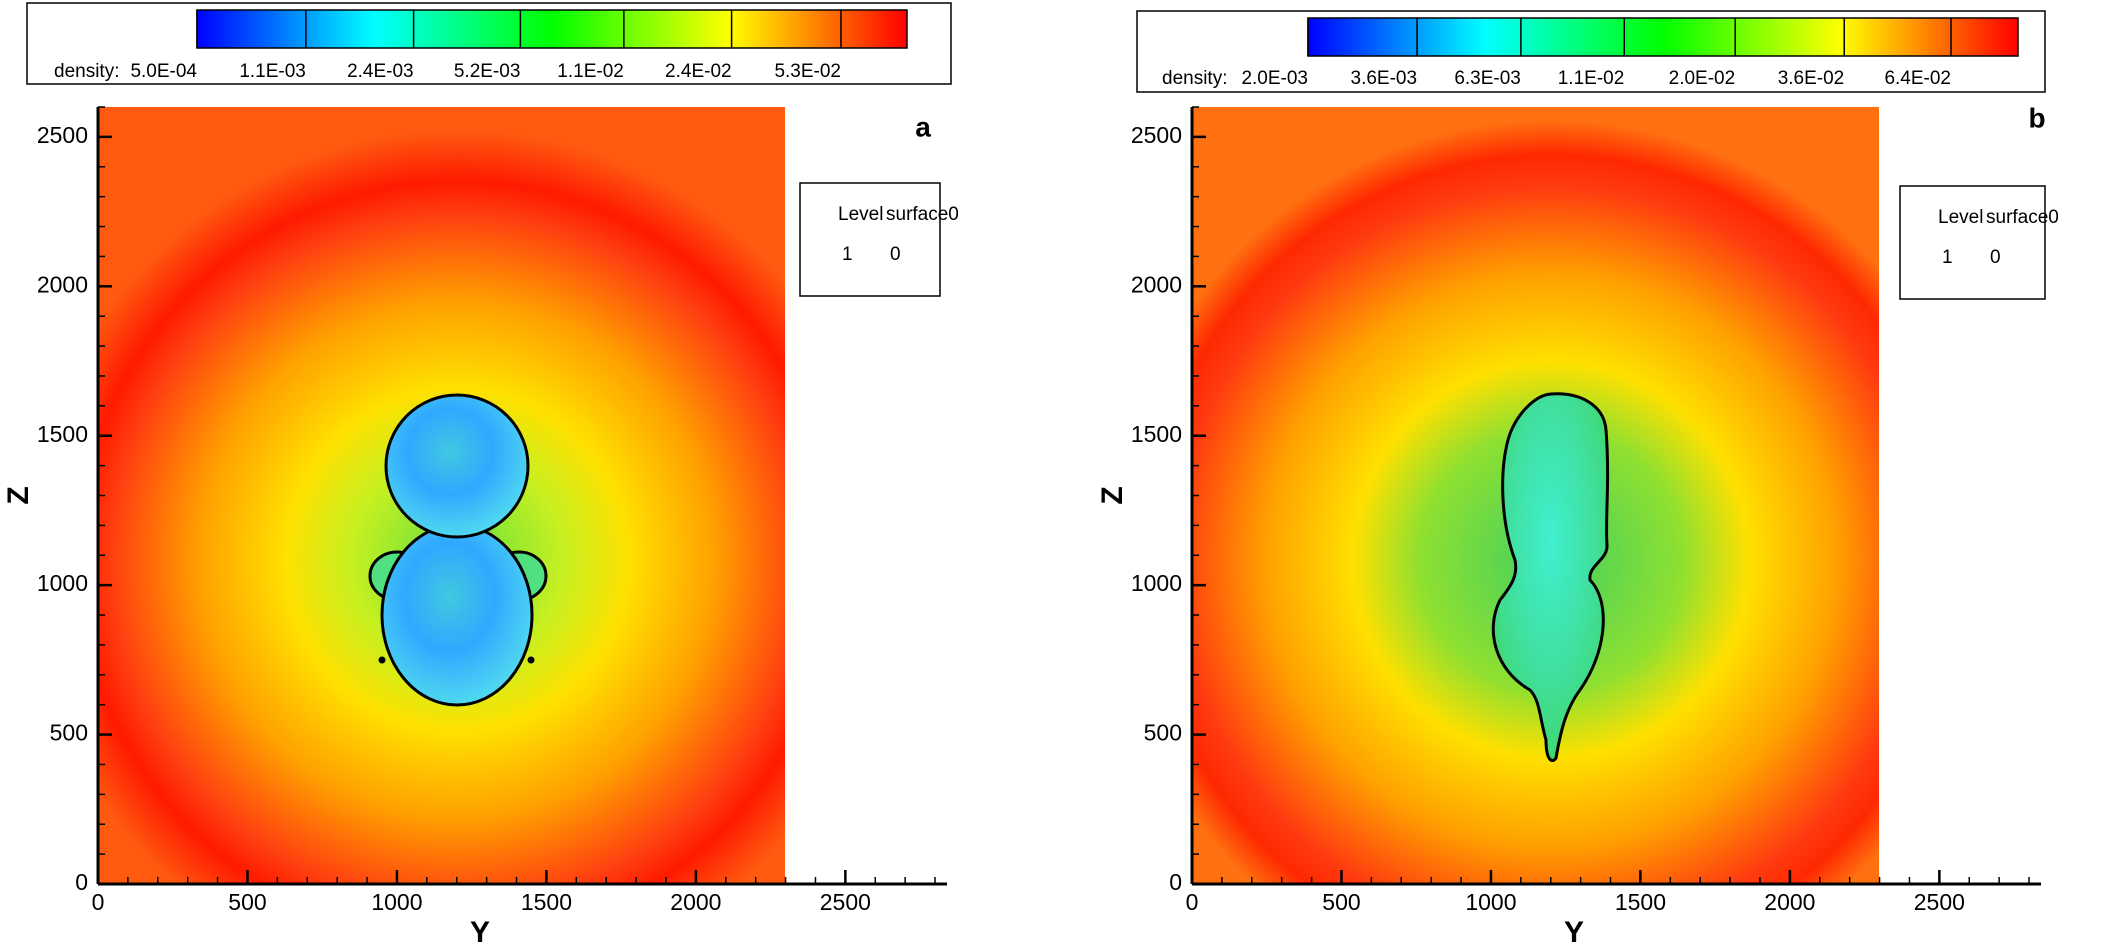 This screenshot has width=2125, height=950. I want to click on colorbar-tick-label: 5.2E-03, so click(487, 71).